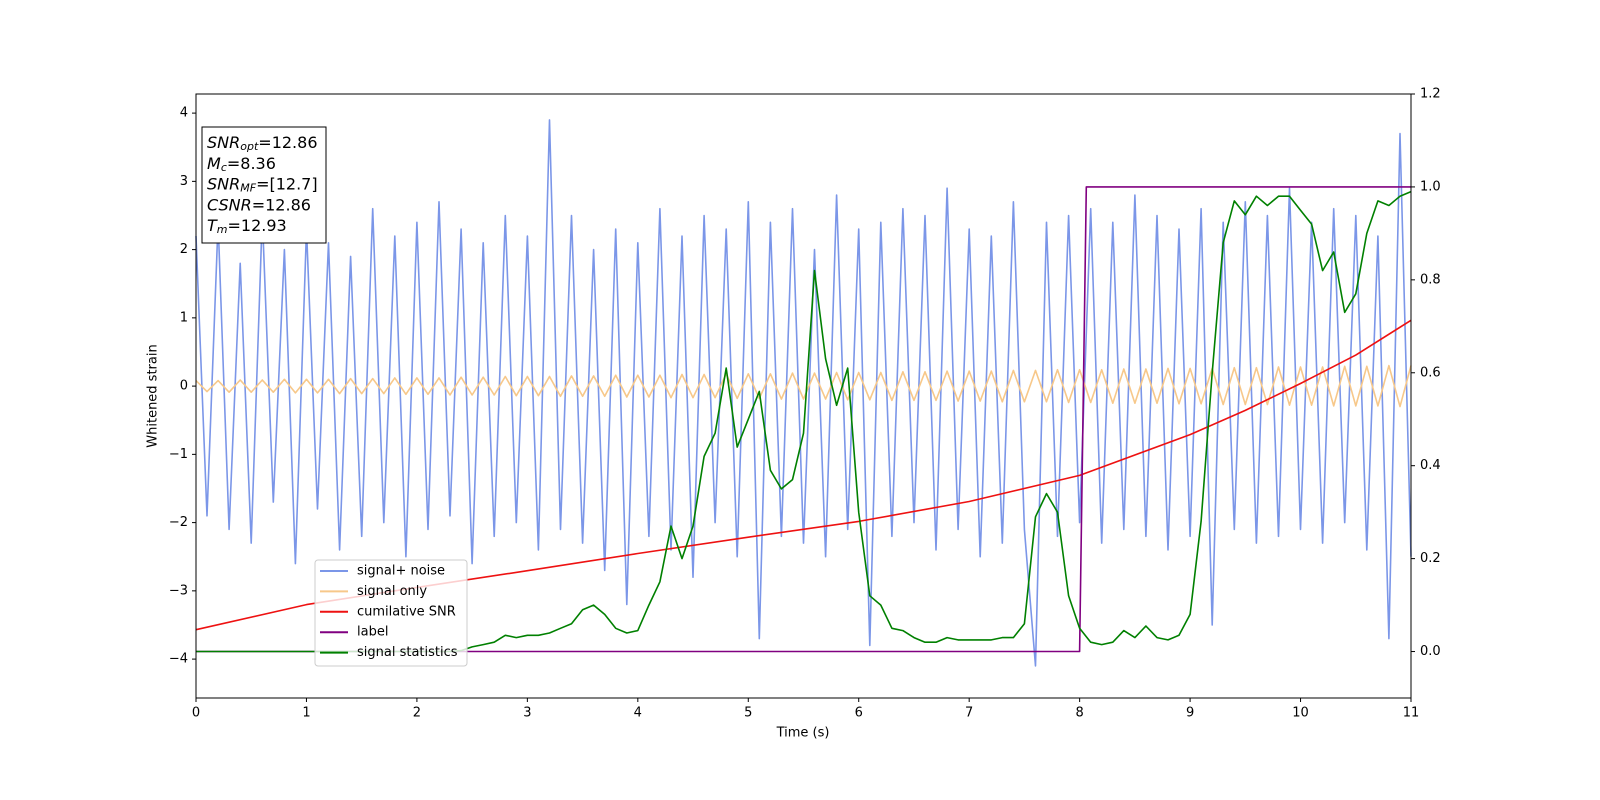 The width and height of the screenshot is (1600, 800). Describe the element at coordinates (306, 713) in the screenshot. I see `x-tick-label: 1` at that location.